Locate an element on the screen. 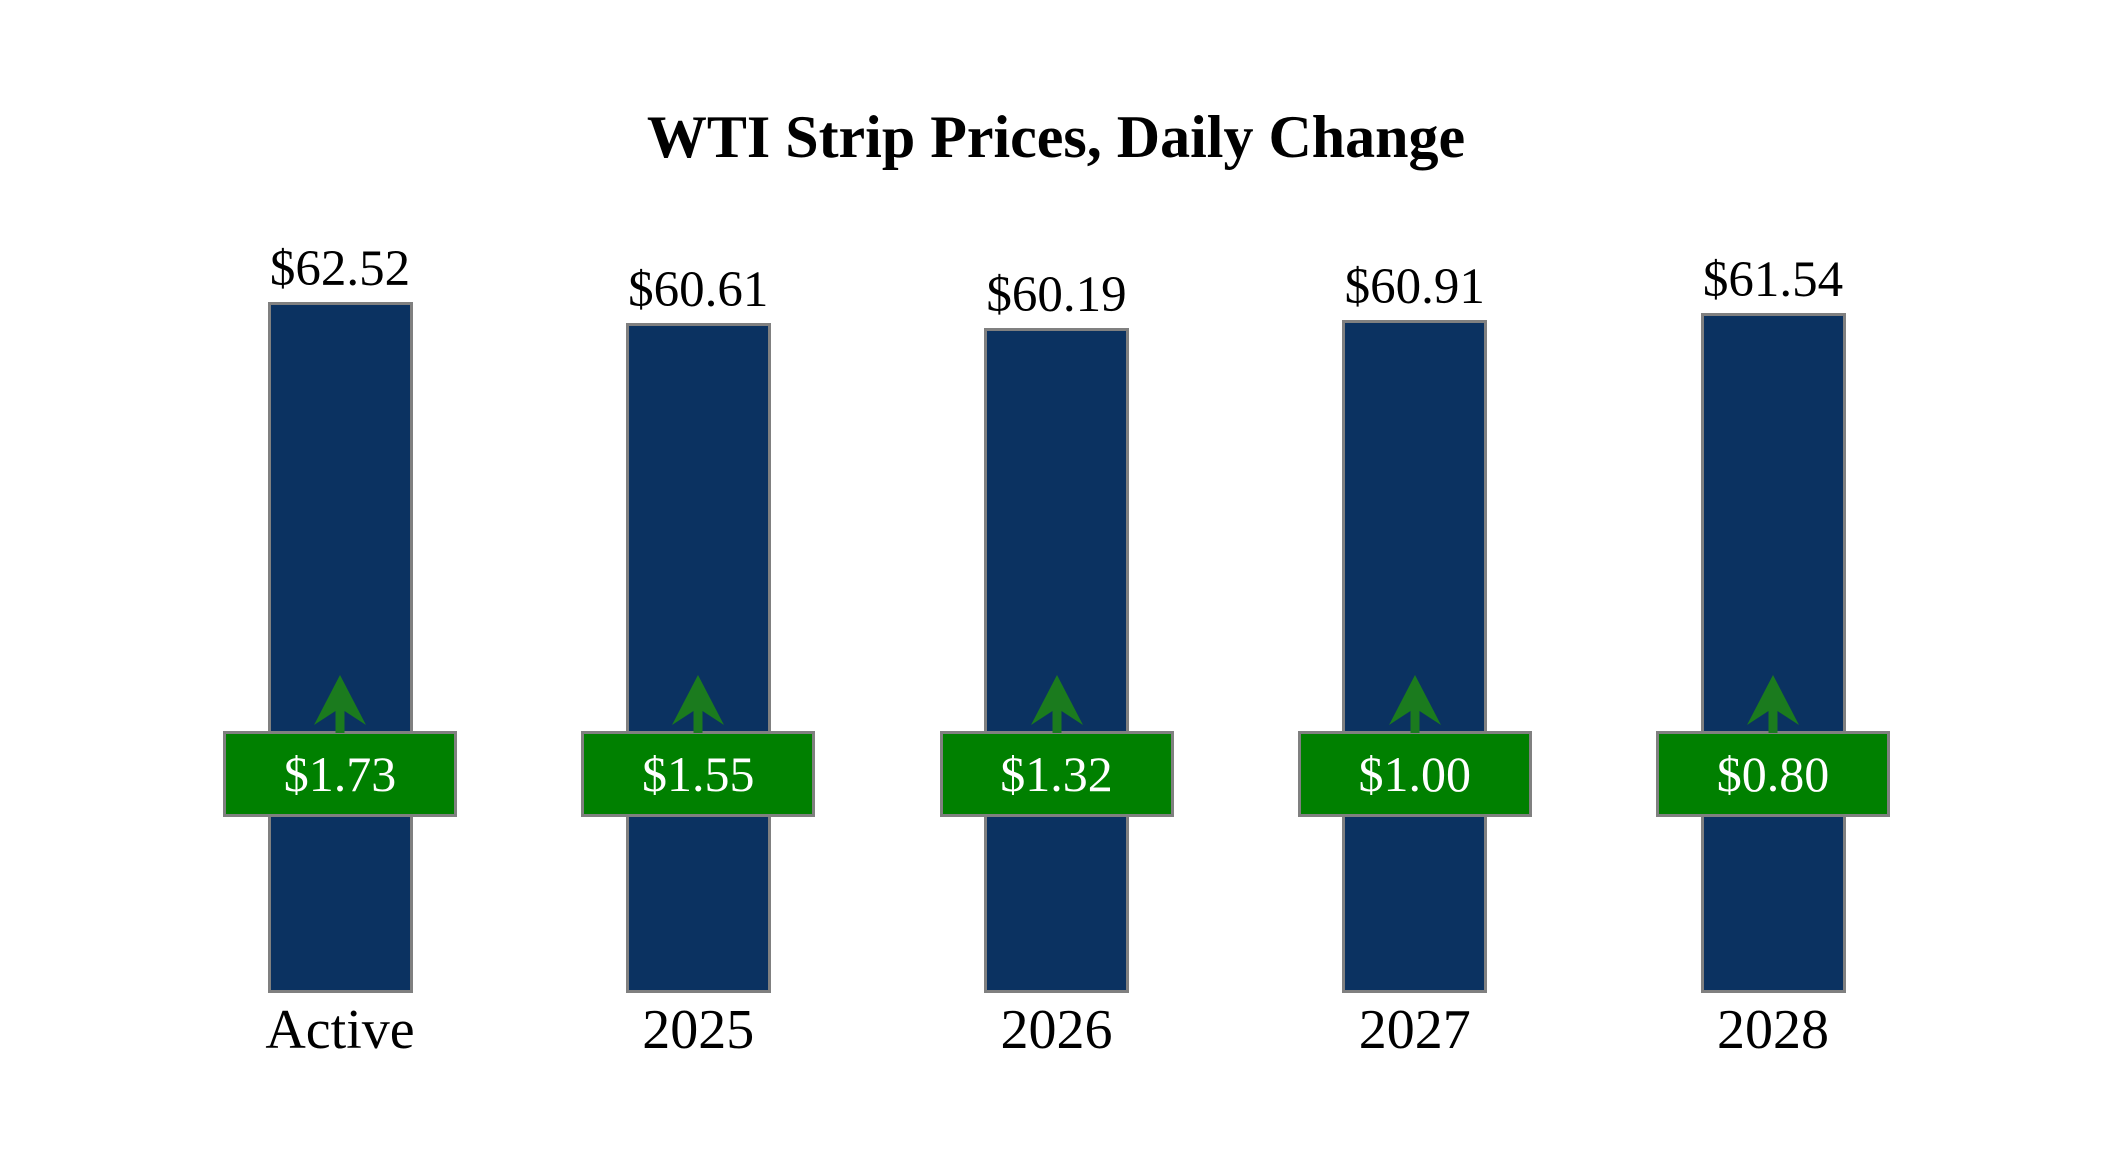 Image resolution: width=2112 pixels, height=1152 pixels. daily-change-value: $1.55 is located at coordinates (698, 774).